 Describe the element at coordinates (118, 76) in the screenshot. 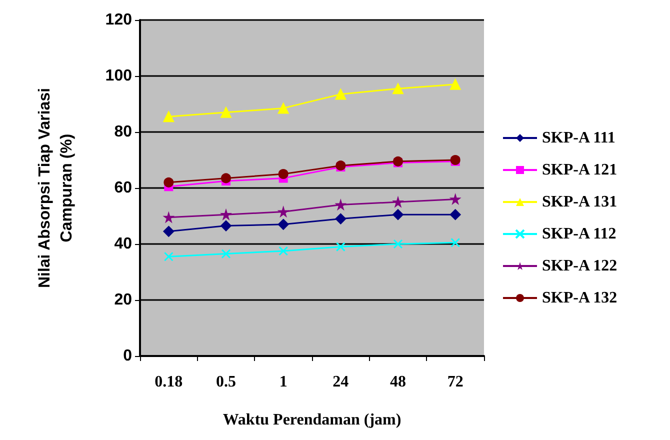

I see `y-tick-label: 100` at that location.